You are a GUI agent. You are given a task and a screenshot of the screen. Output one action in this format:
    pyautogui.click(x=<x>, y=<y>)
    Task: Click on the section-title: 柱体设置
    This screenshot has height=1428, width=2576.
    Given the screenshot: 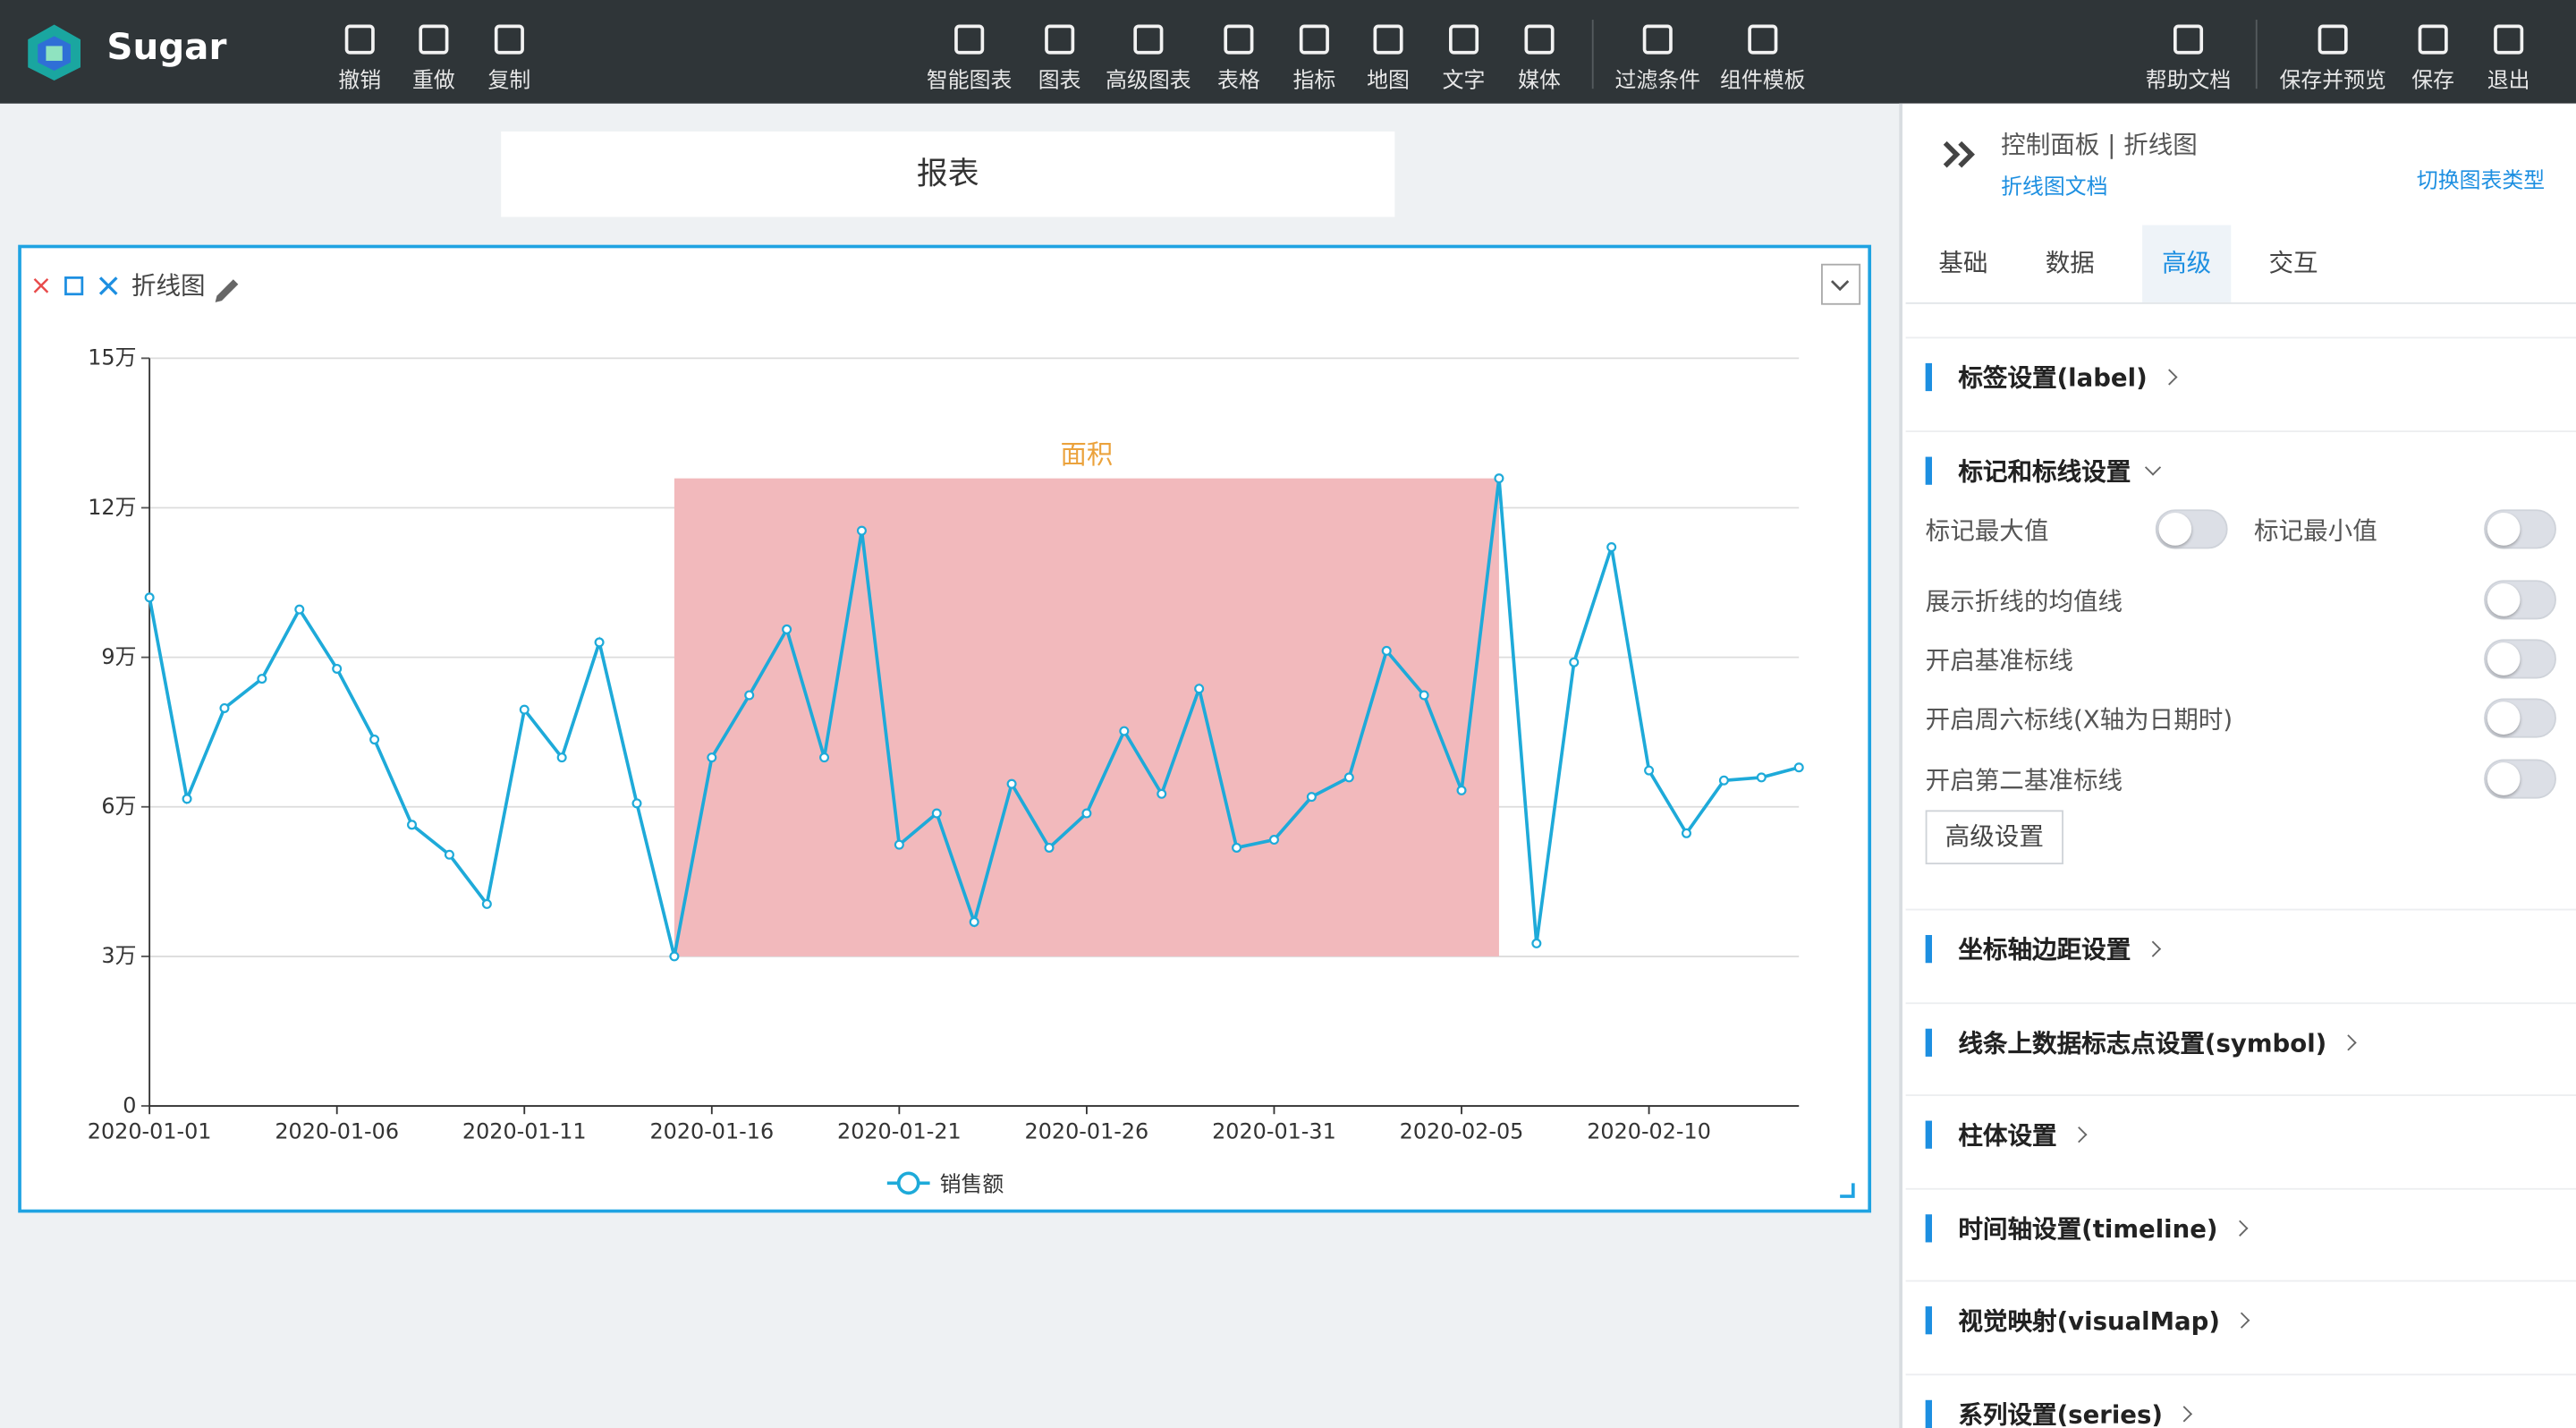 What is the action you would take?
    pyautogui.click(x=2007, y=1135)
    